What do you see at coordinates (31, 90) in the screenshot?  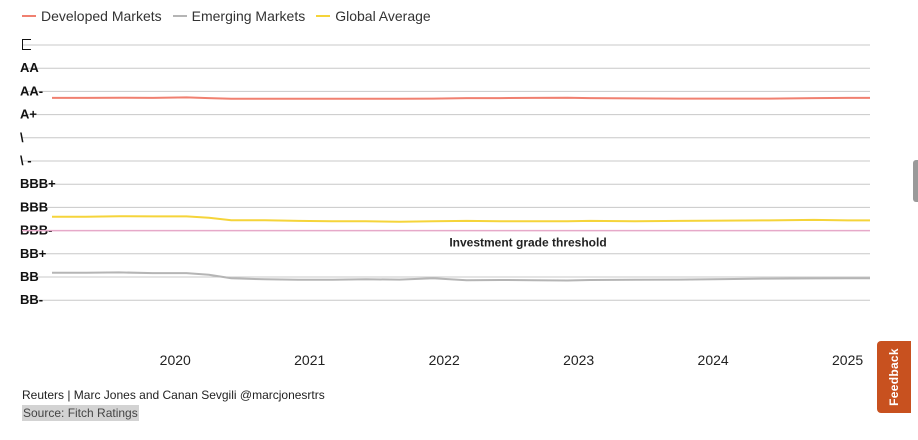 I see `y-tick-label: AA-` at bounding box center [31, 90].